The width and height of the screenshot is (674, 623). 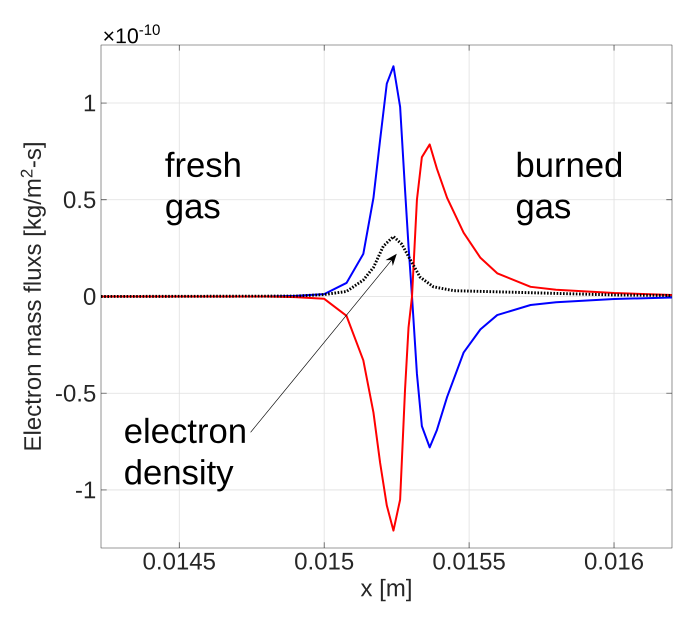 What do you see at coordinates (86, 490) in the screenshot?
I see `y-tick-label: -1` at bounding box center [86, 490].